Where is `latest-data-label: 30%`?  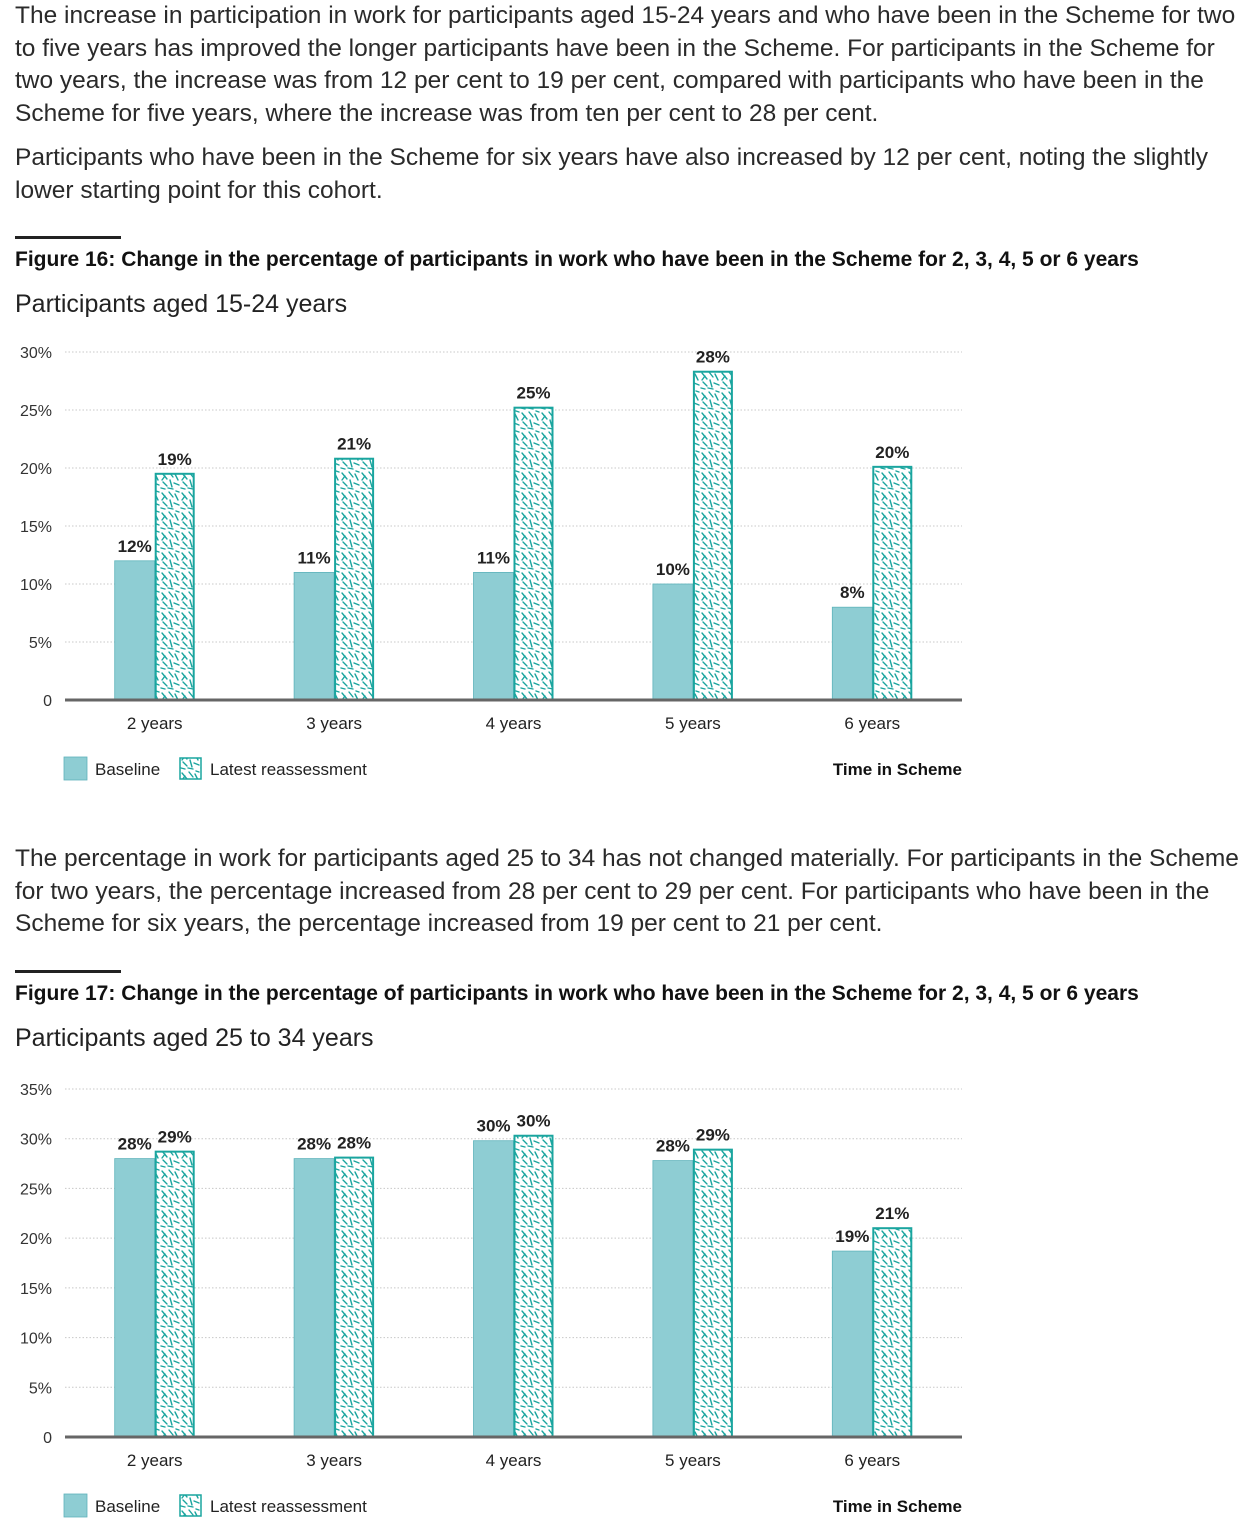 latest-data-label: 30% is located at coordinates (533, 1121).